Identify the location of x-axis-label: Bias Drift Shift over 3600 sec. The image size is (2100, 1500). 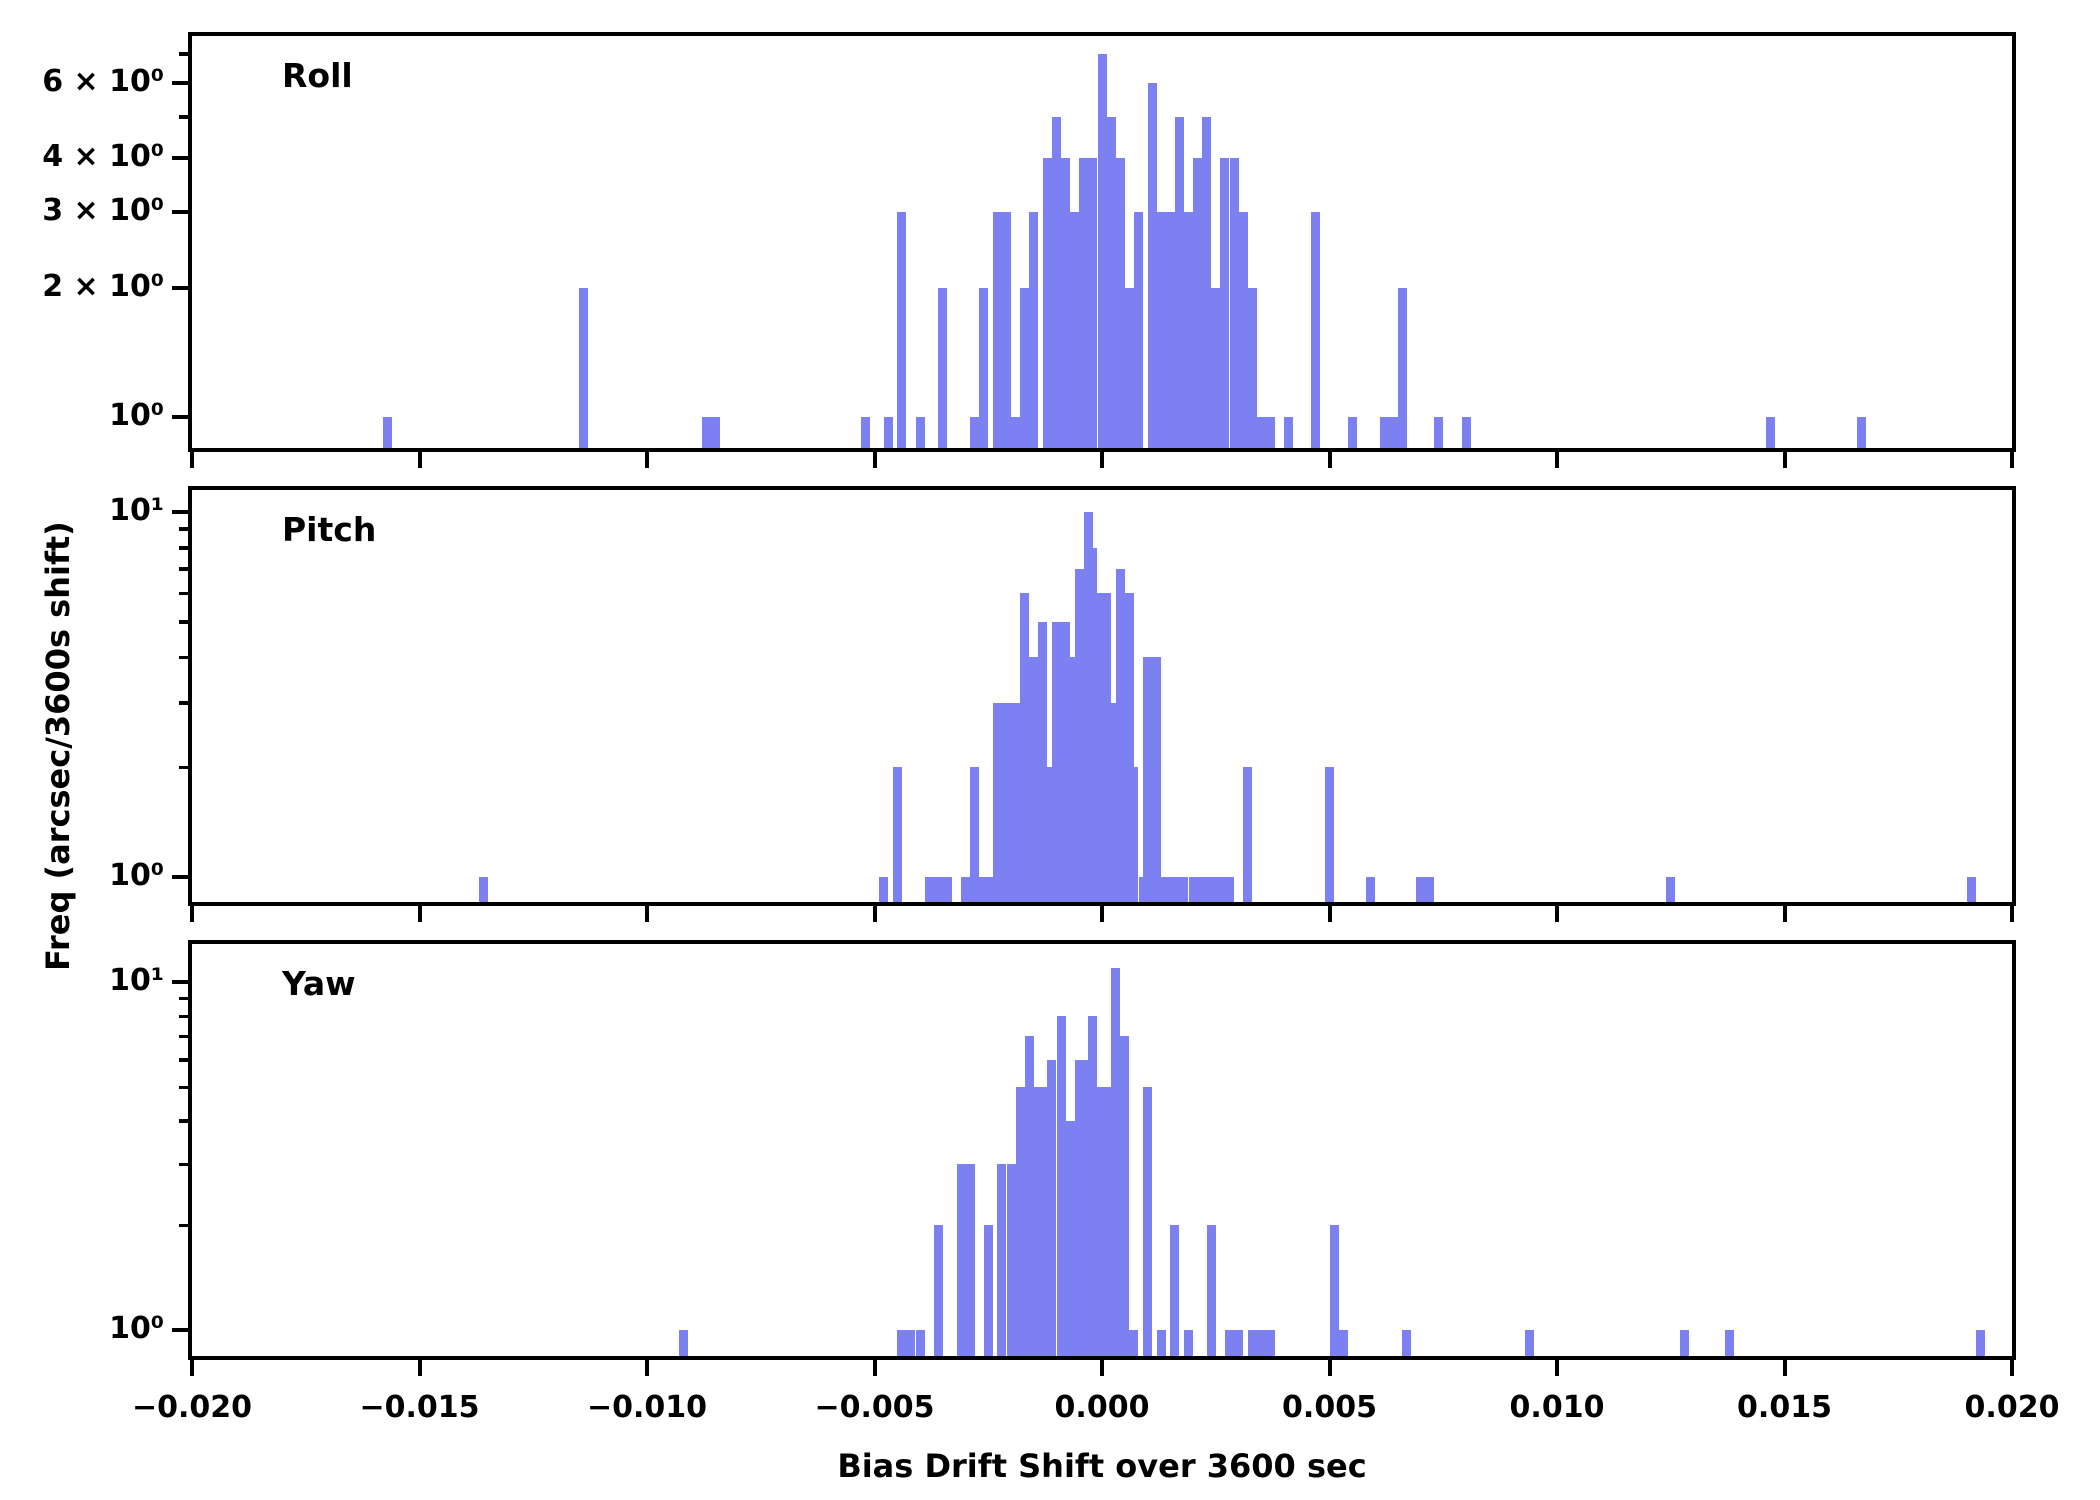
(1102, 1466).